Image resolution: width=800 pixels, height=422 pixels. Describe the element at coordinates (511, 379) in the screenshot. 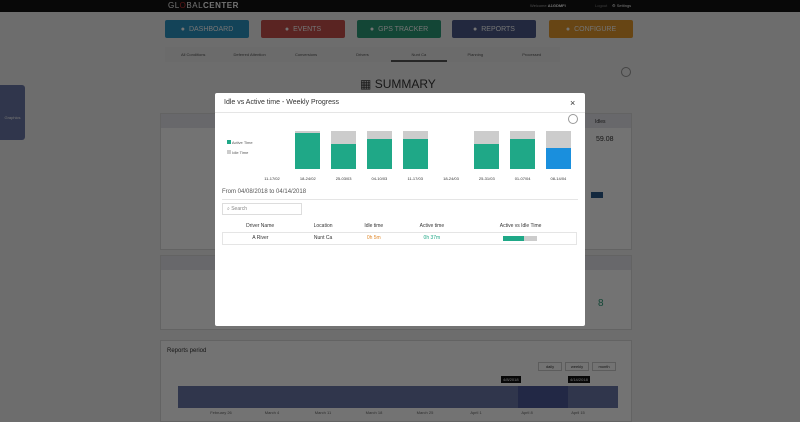

I see `range-marker: 4/8/2018` at that location.